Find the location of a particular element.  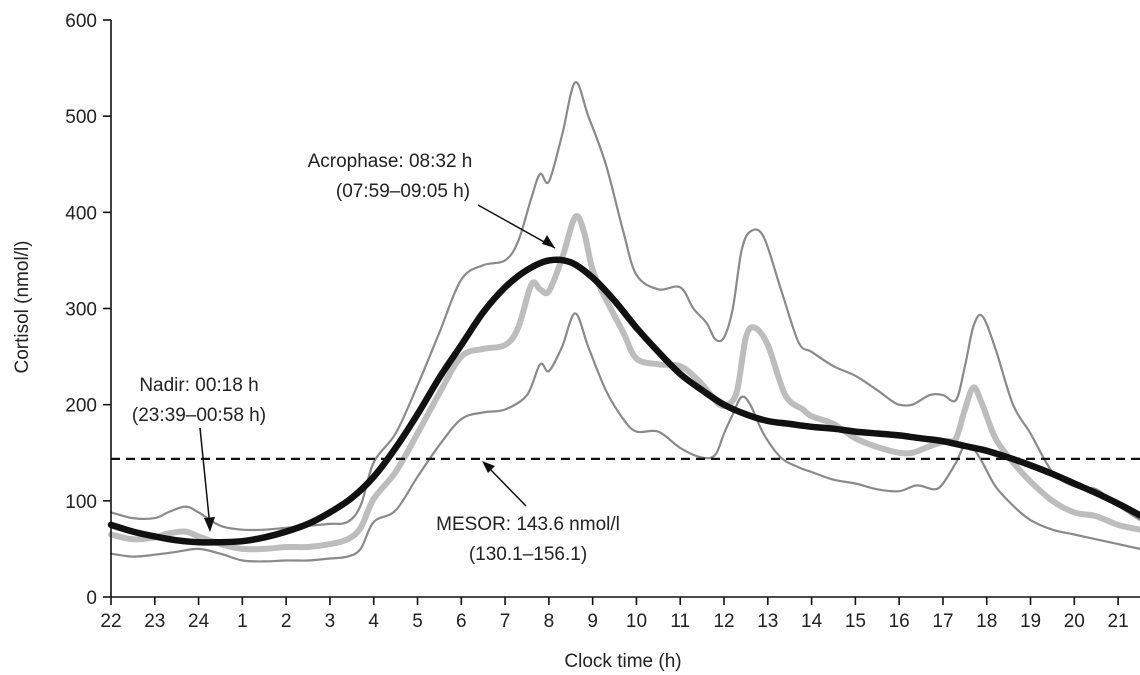

x-tick-label: 9 is located at coordinates (592, 621).